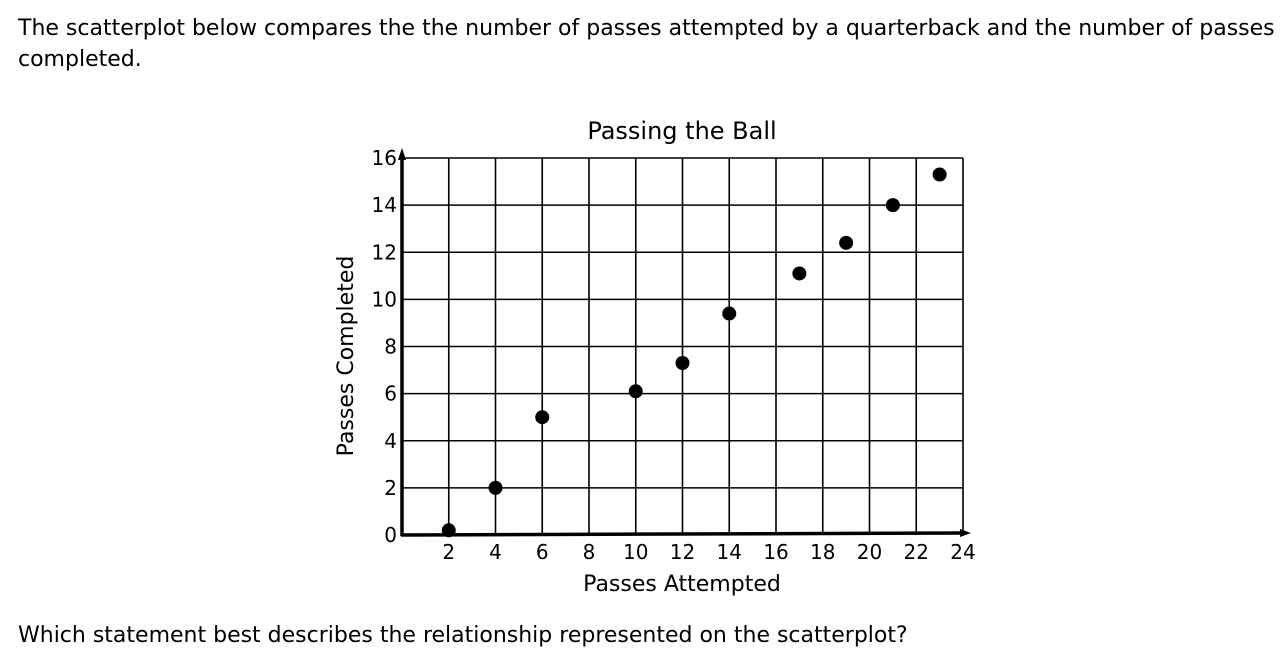 The width and height of the screenshot is (1286, 670). I want to click on x-axis-line, so click(683, 534).